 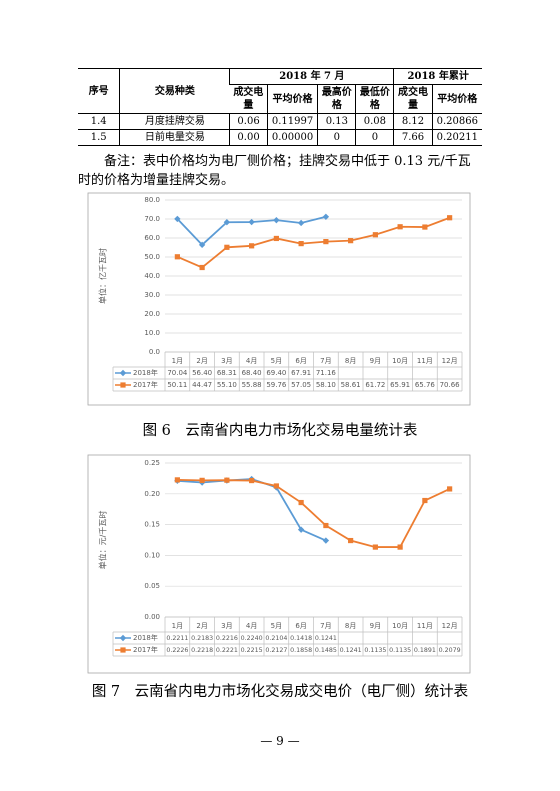 What do you see at coordinates (413, 137) in the screenshot?
I see `table-cell: 7.66` at bounding box center [413, 137].